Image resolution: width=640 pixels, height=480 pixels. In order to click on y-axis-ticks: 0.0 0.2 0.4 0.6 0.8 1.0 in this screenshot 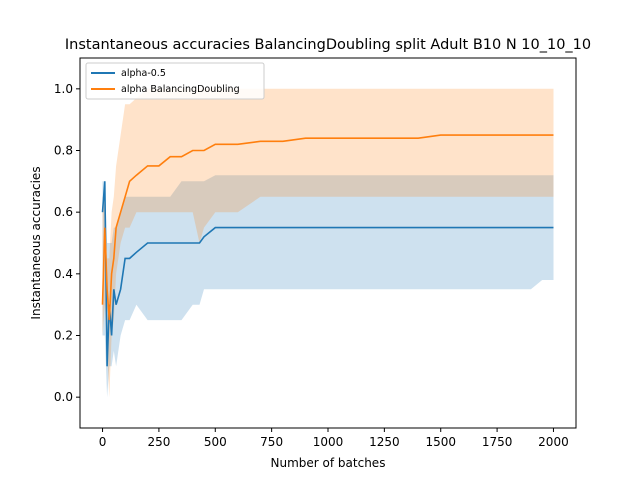, I will do `click(67, 243)`.